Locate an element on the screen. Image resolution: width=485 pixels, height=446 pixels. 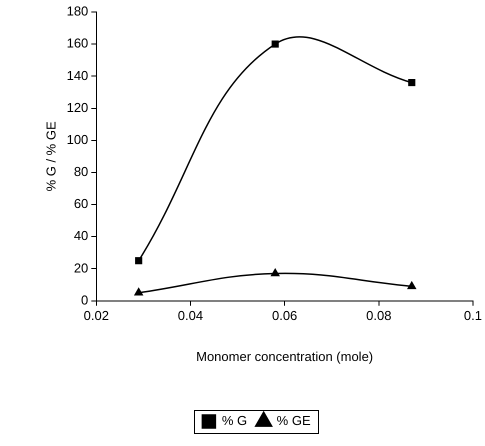
y-tick-label: 40 is located at coordinates (81, 236).